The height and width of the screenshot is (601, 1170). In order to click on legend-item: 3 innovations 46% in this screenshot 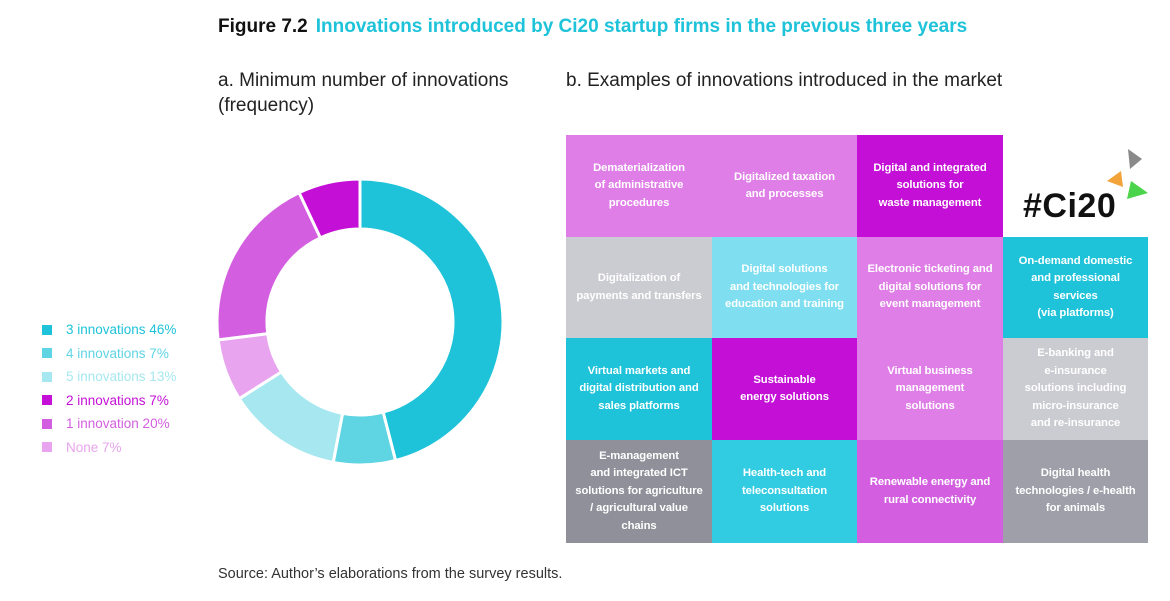, I will do `click(109, 330)`.